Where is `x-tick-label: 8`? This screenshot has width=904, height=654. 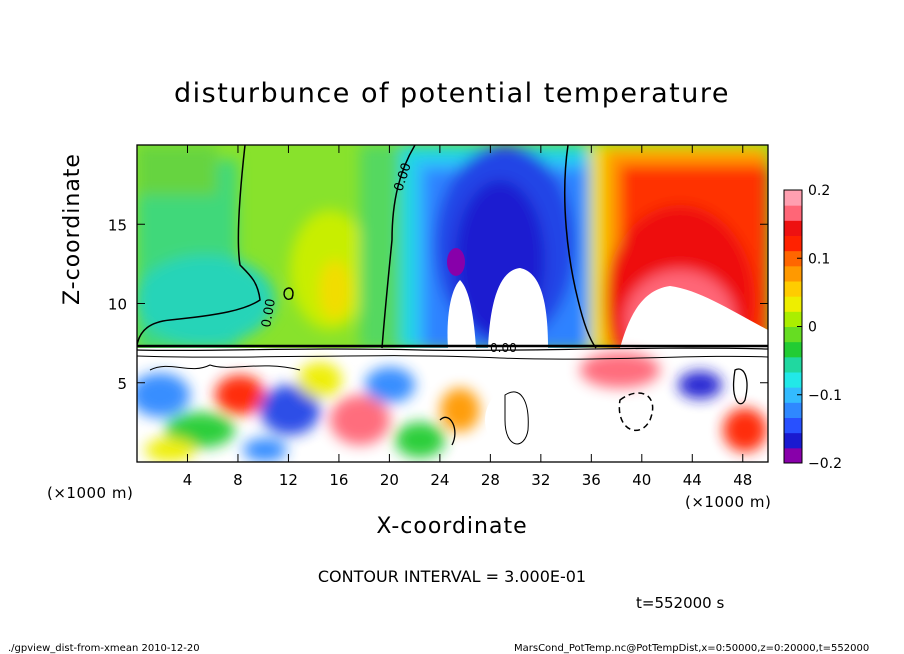
x-tick-label: 8 is located at coordinates (238, 480).